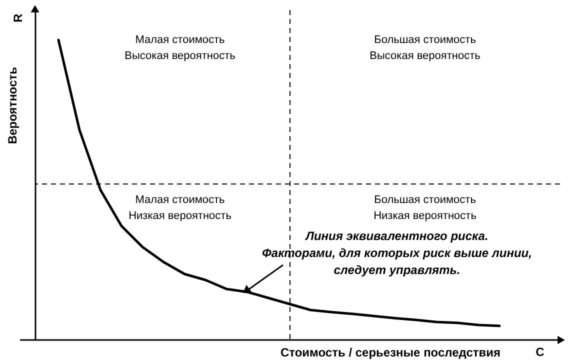 The width and height of the screenshot is (574, 364). I want to click on annotation: Большая стоимость Высокая вероятность, so click(425, 48).